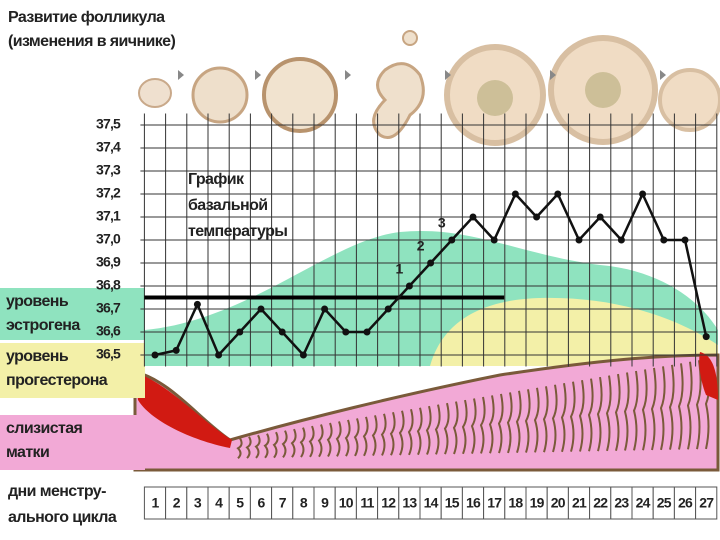 This screenshot has width=720, height=540. I want to click on x-tick-label: 21, so click(579, 503).